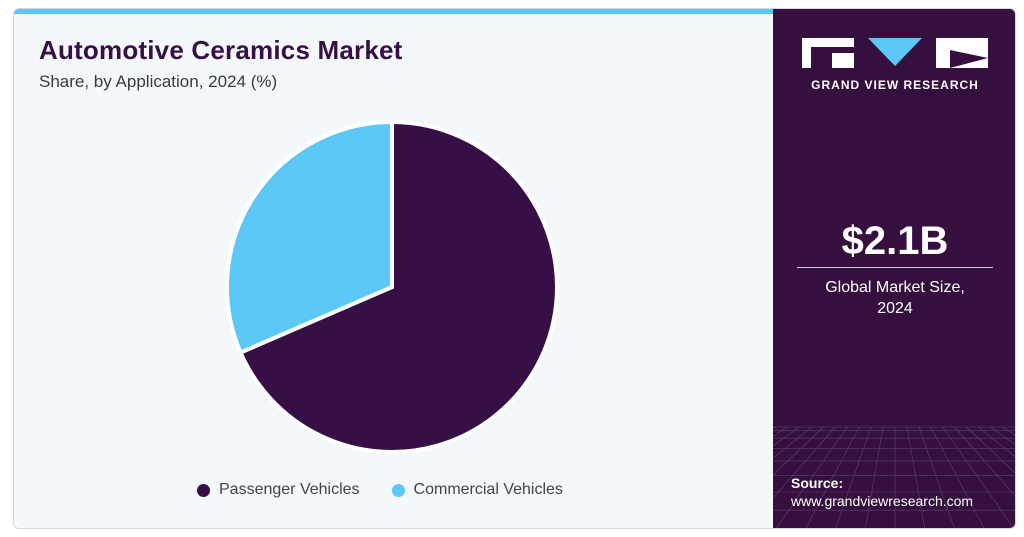  I want to click on legend-label-commercial: Commercial Vehicles, so click(488, 489).